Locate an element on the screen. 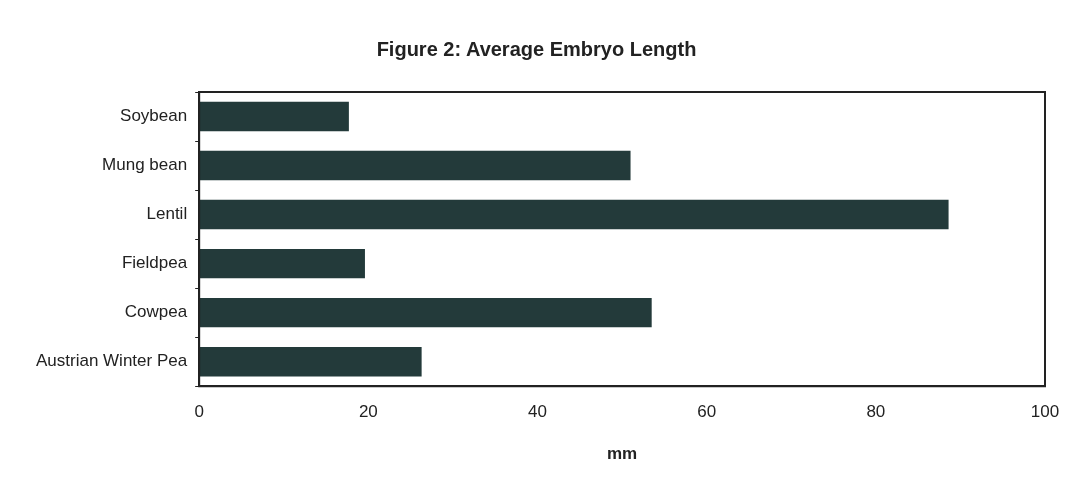  chart-title: Figure 2: Average Embryo Length is located at coordinates (536, 48).